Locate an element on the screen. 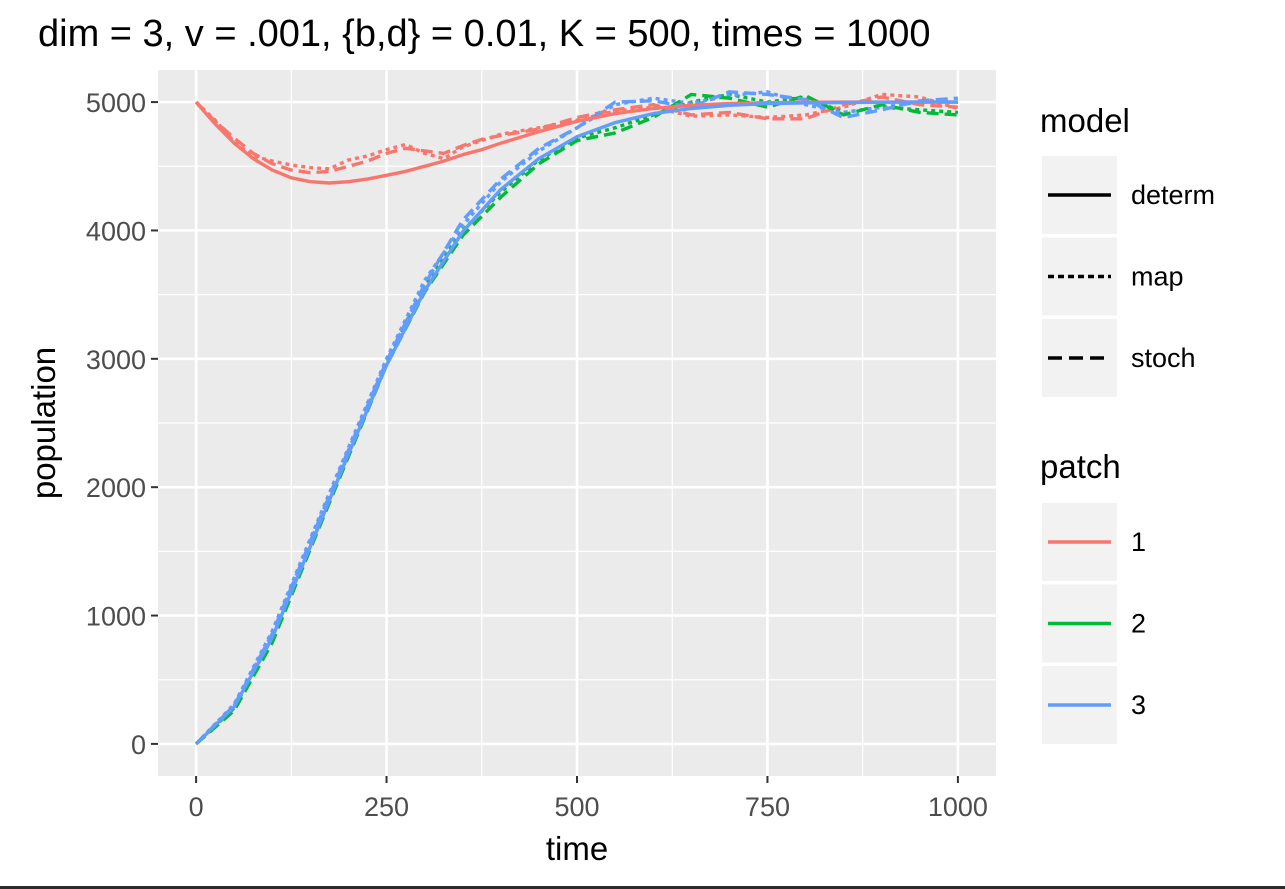 This screenshot has height=889, width=1285. legend-label: stoch is located at coordinates (1163, 358).